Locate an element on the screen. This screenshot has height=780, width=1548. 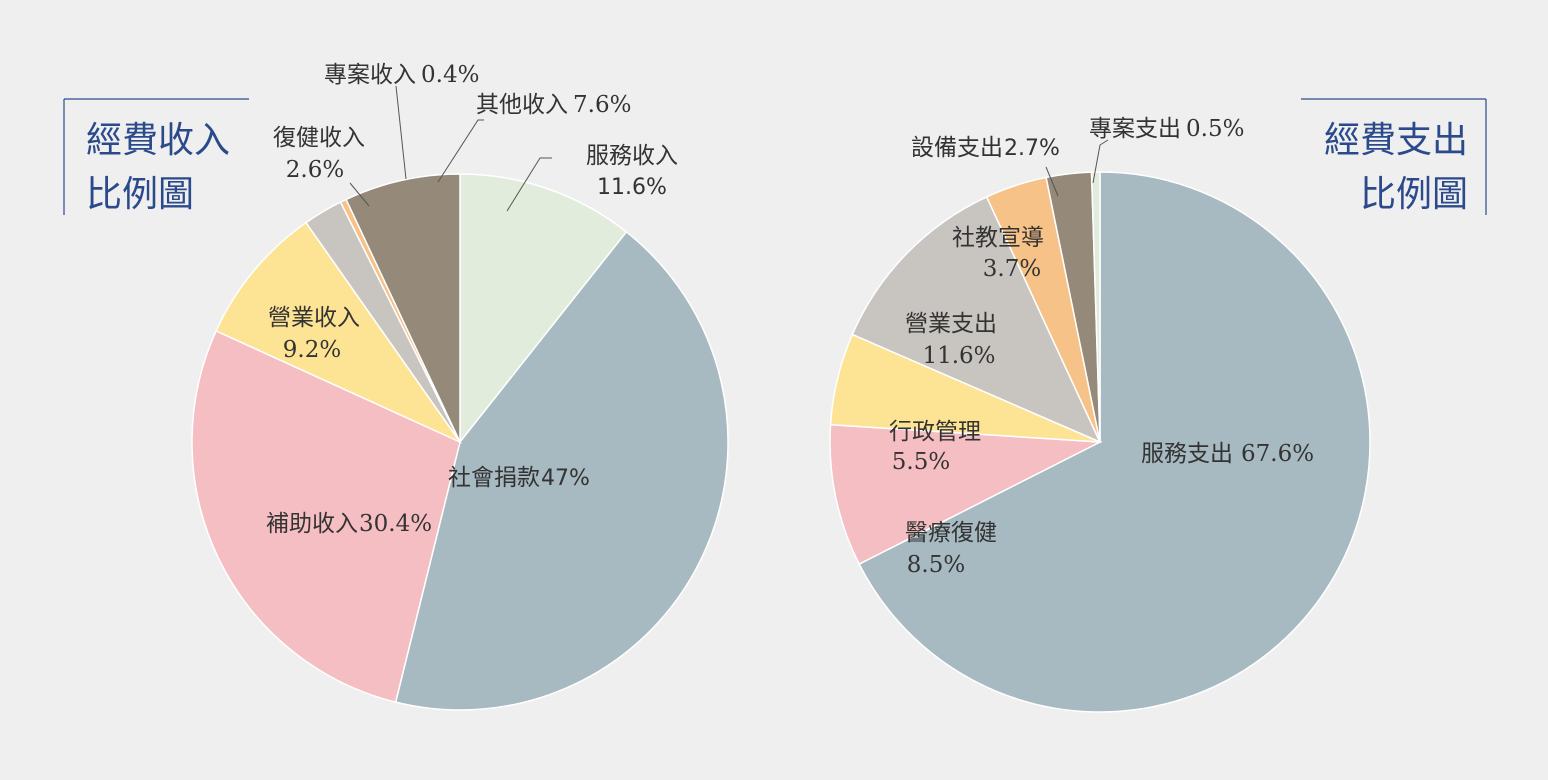
income-title-line-1: 經費收入 is located at coordinates (158, 140).